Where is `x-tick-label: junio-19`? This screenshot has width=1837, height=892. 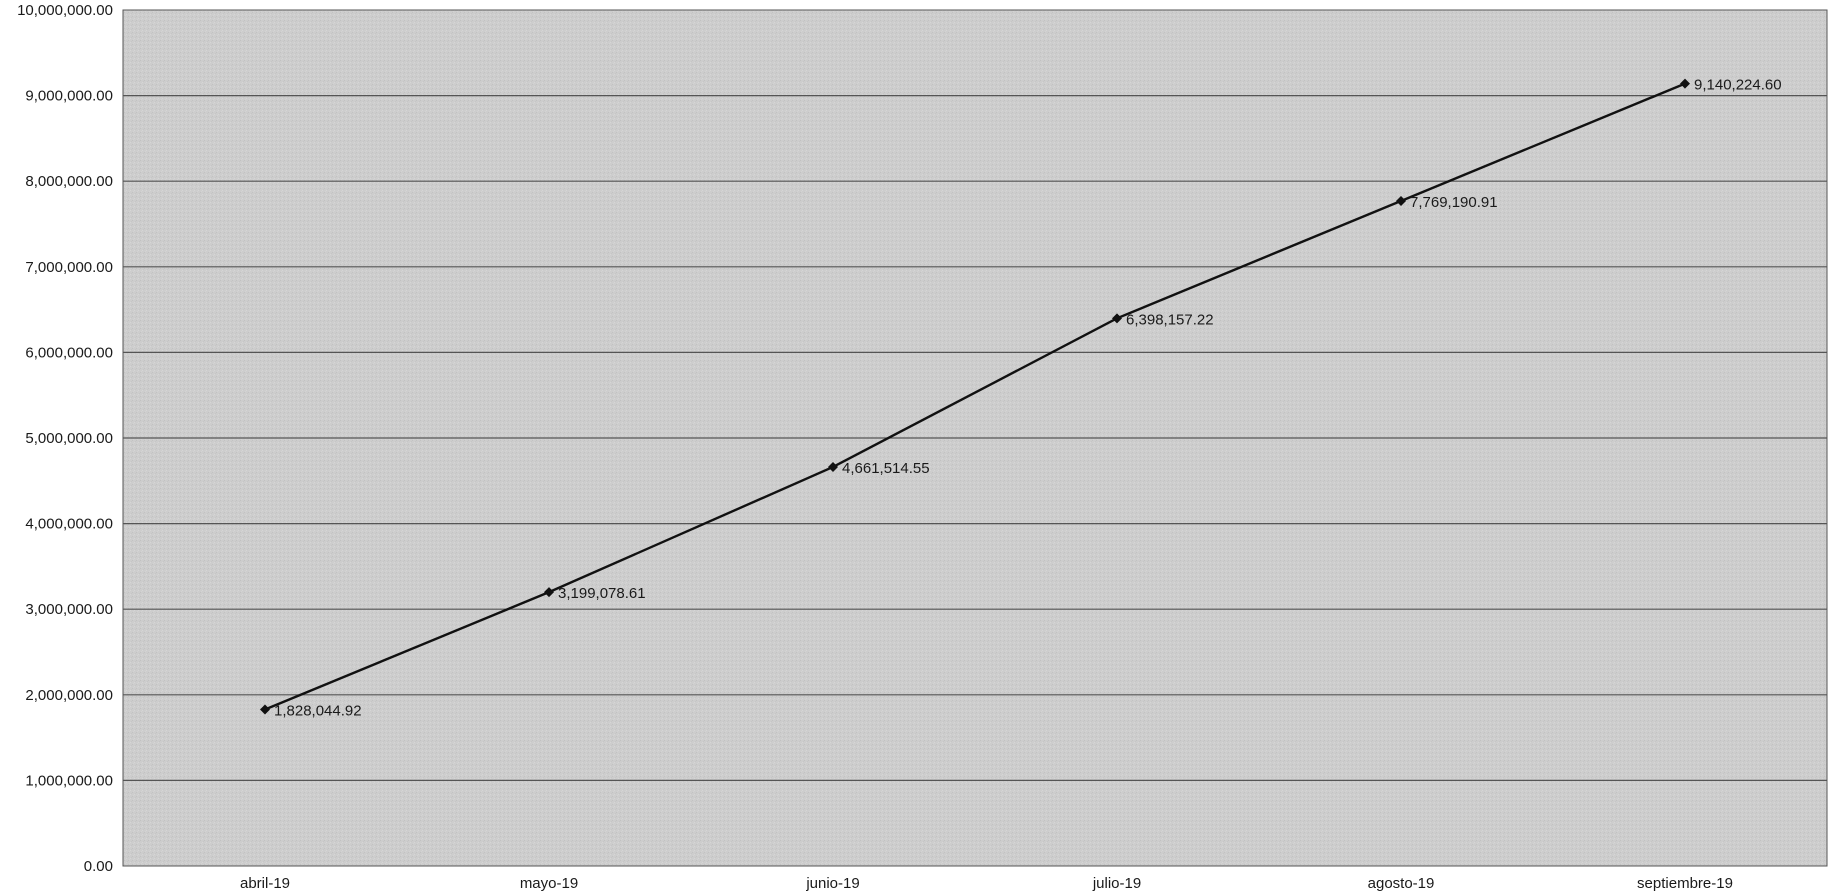 x-tick-label: junio-19 is located at coordinates (832, 883).